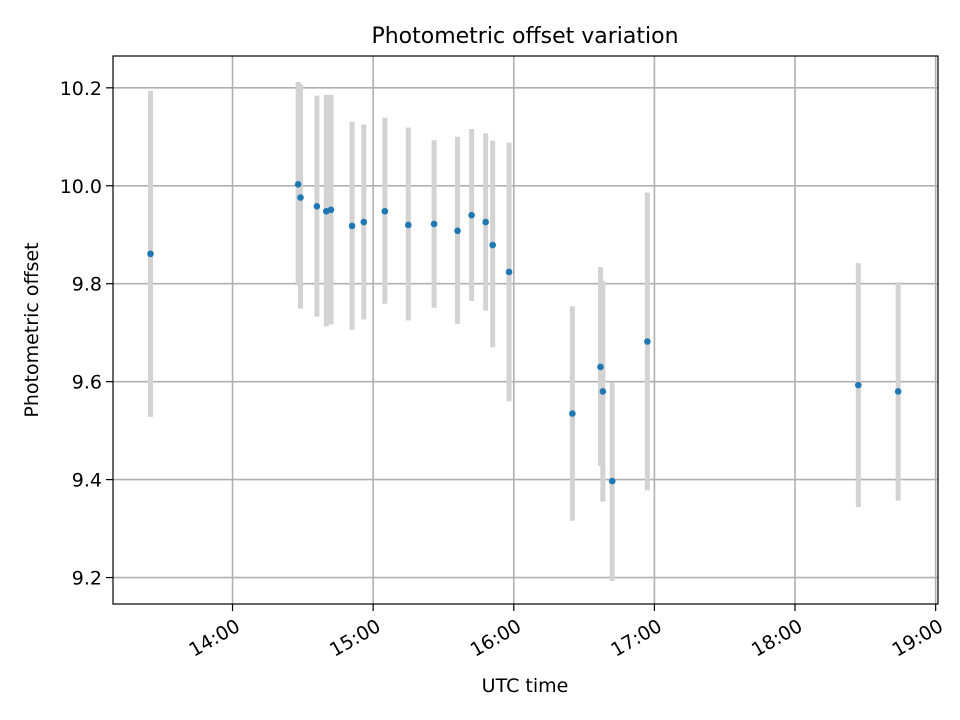 This screenshot has height=720, width=960. What do you see at coordinates (524, 36) in the screenshot?
I see `chart-title: Photometric offset variation` at bounding box center [524, 36].